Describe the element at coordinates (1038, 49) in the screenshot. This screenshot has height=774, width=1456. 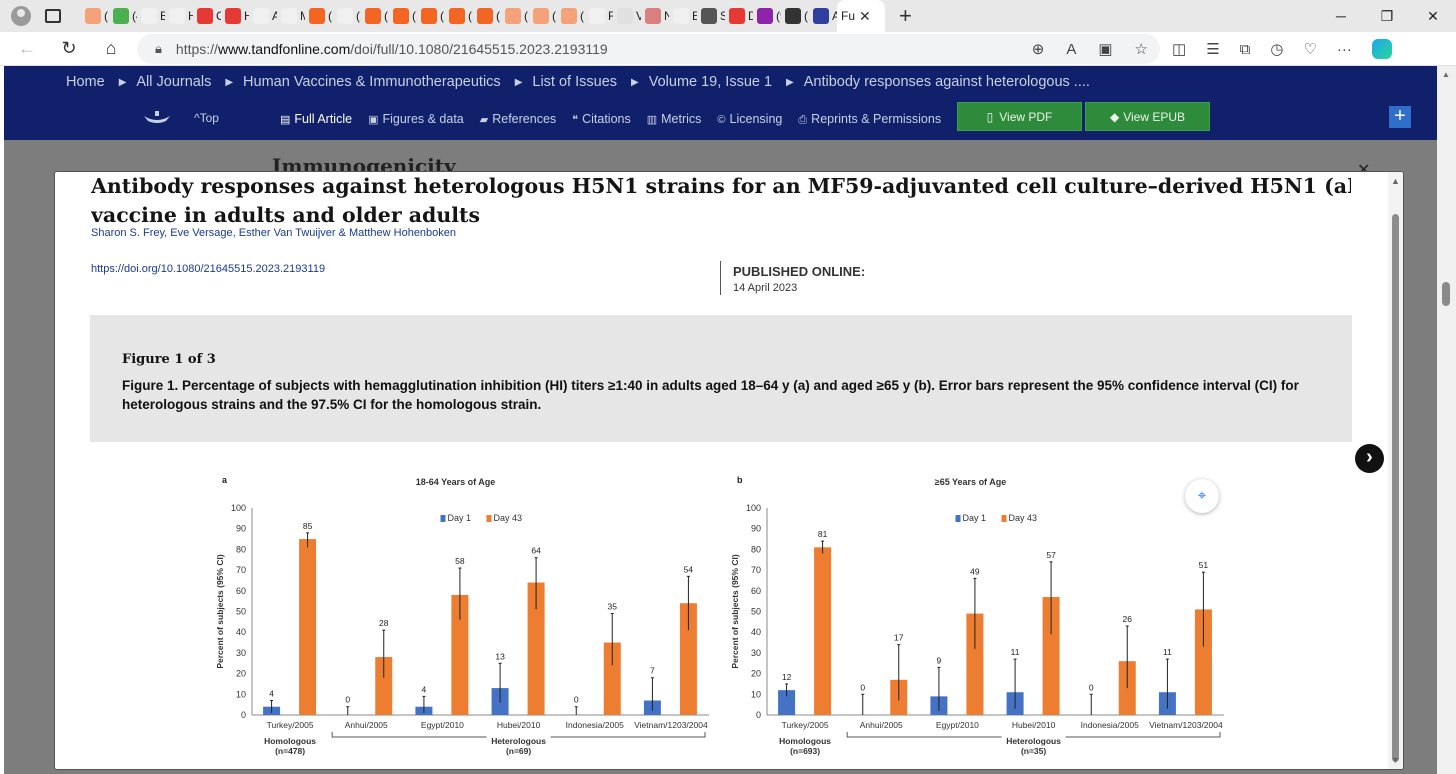
I see `zoom-icon: ⊕` at that location.